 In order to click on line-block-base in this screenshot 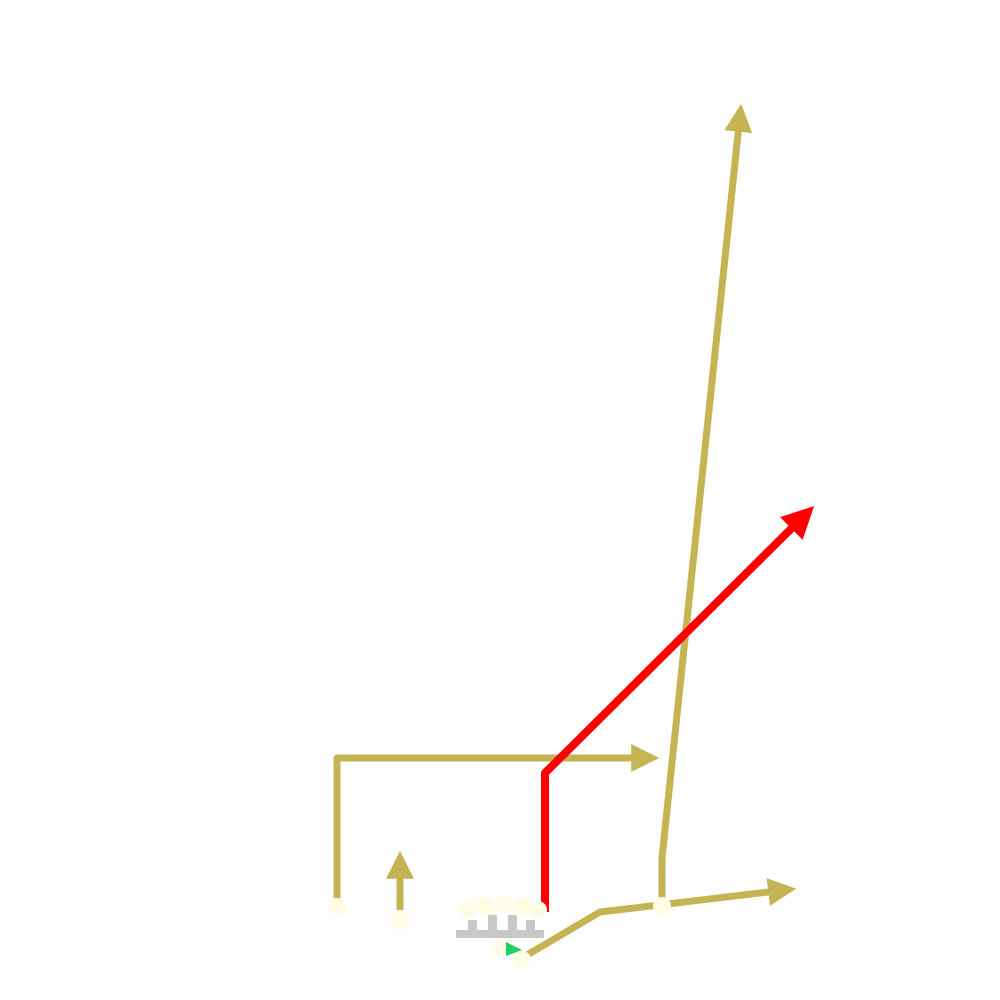, I will do `click(500, 934)`.